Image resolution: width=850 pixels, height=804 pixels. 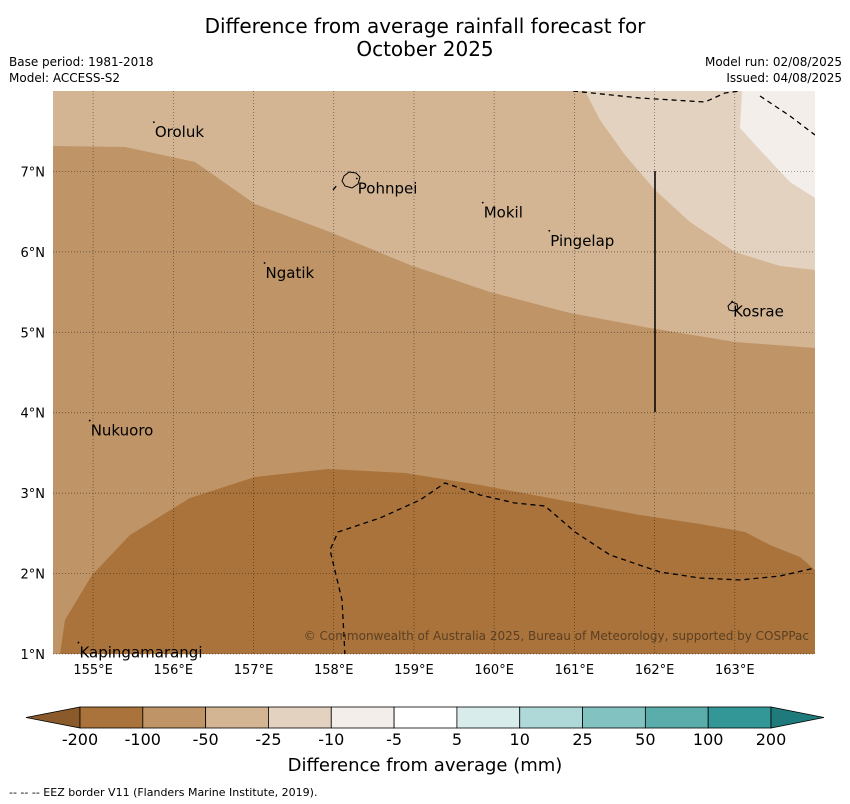 What do you see at coordinates (575, 670) in the screenshot?
I see `lon-tick-label: 161°E` at bounding box center [575, 670].